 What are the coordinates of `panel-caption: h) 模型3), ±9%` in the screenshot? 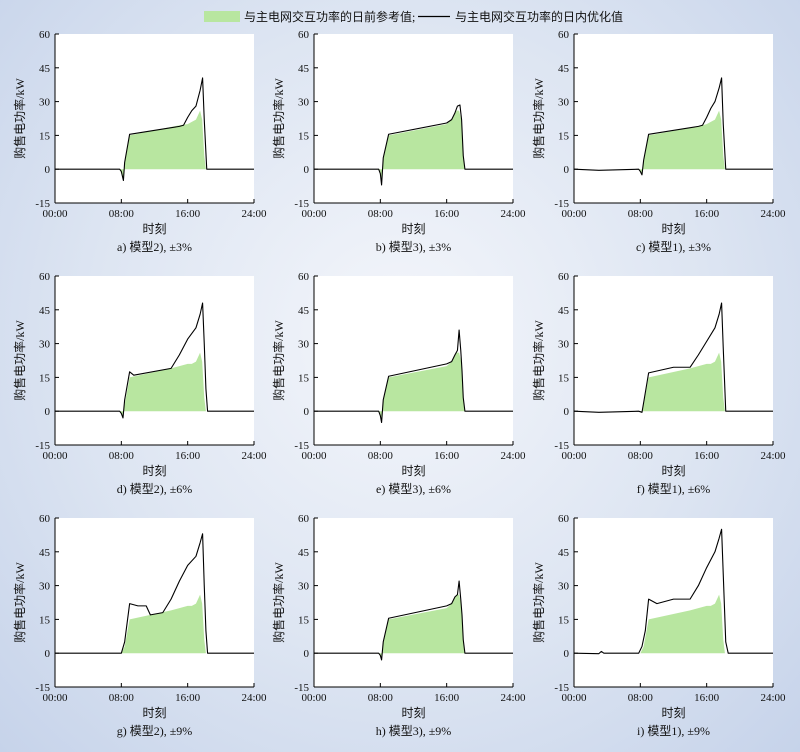 It's located at (414, 731).